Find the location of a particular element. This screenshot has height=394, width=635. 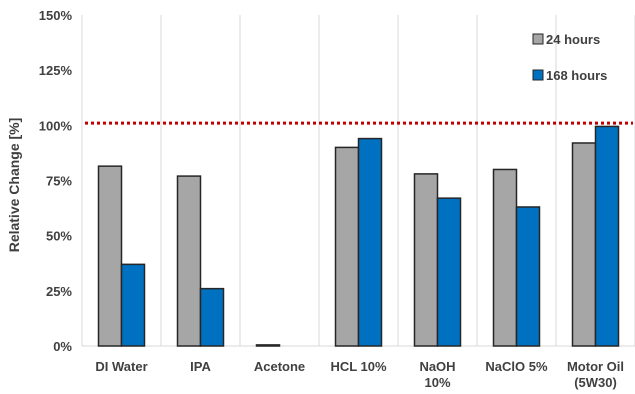

x-category-label: Motor Oil (5W30) is located at coordinates (595, 374).